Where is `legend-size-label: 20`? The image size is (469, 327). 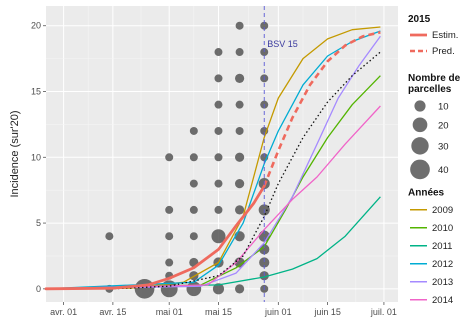 legend-size-label: 20 is located at coordinates (443, 125).